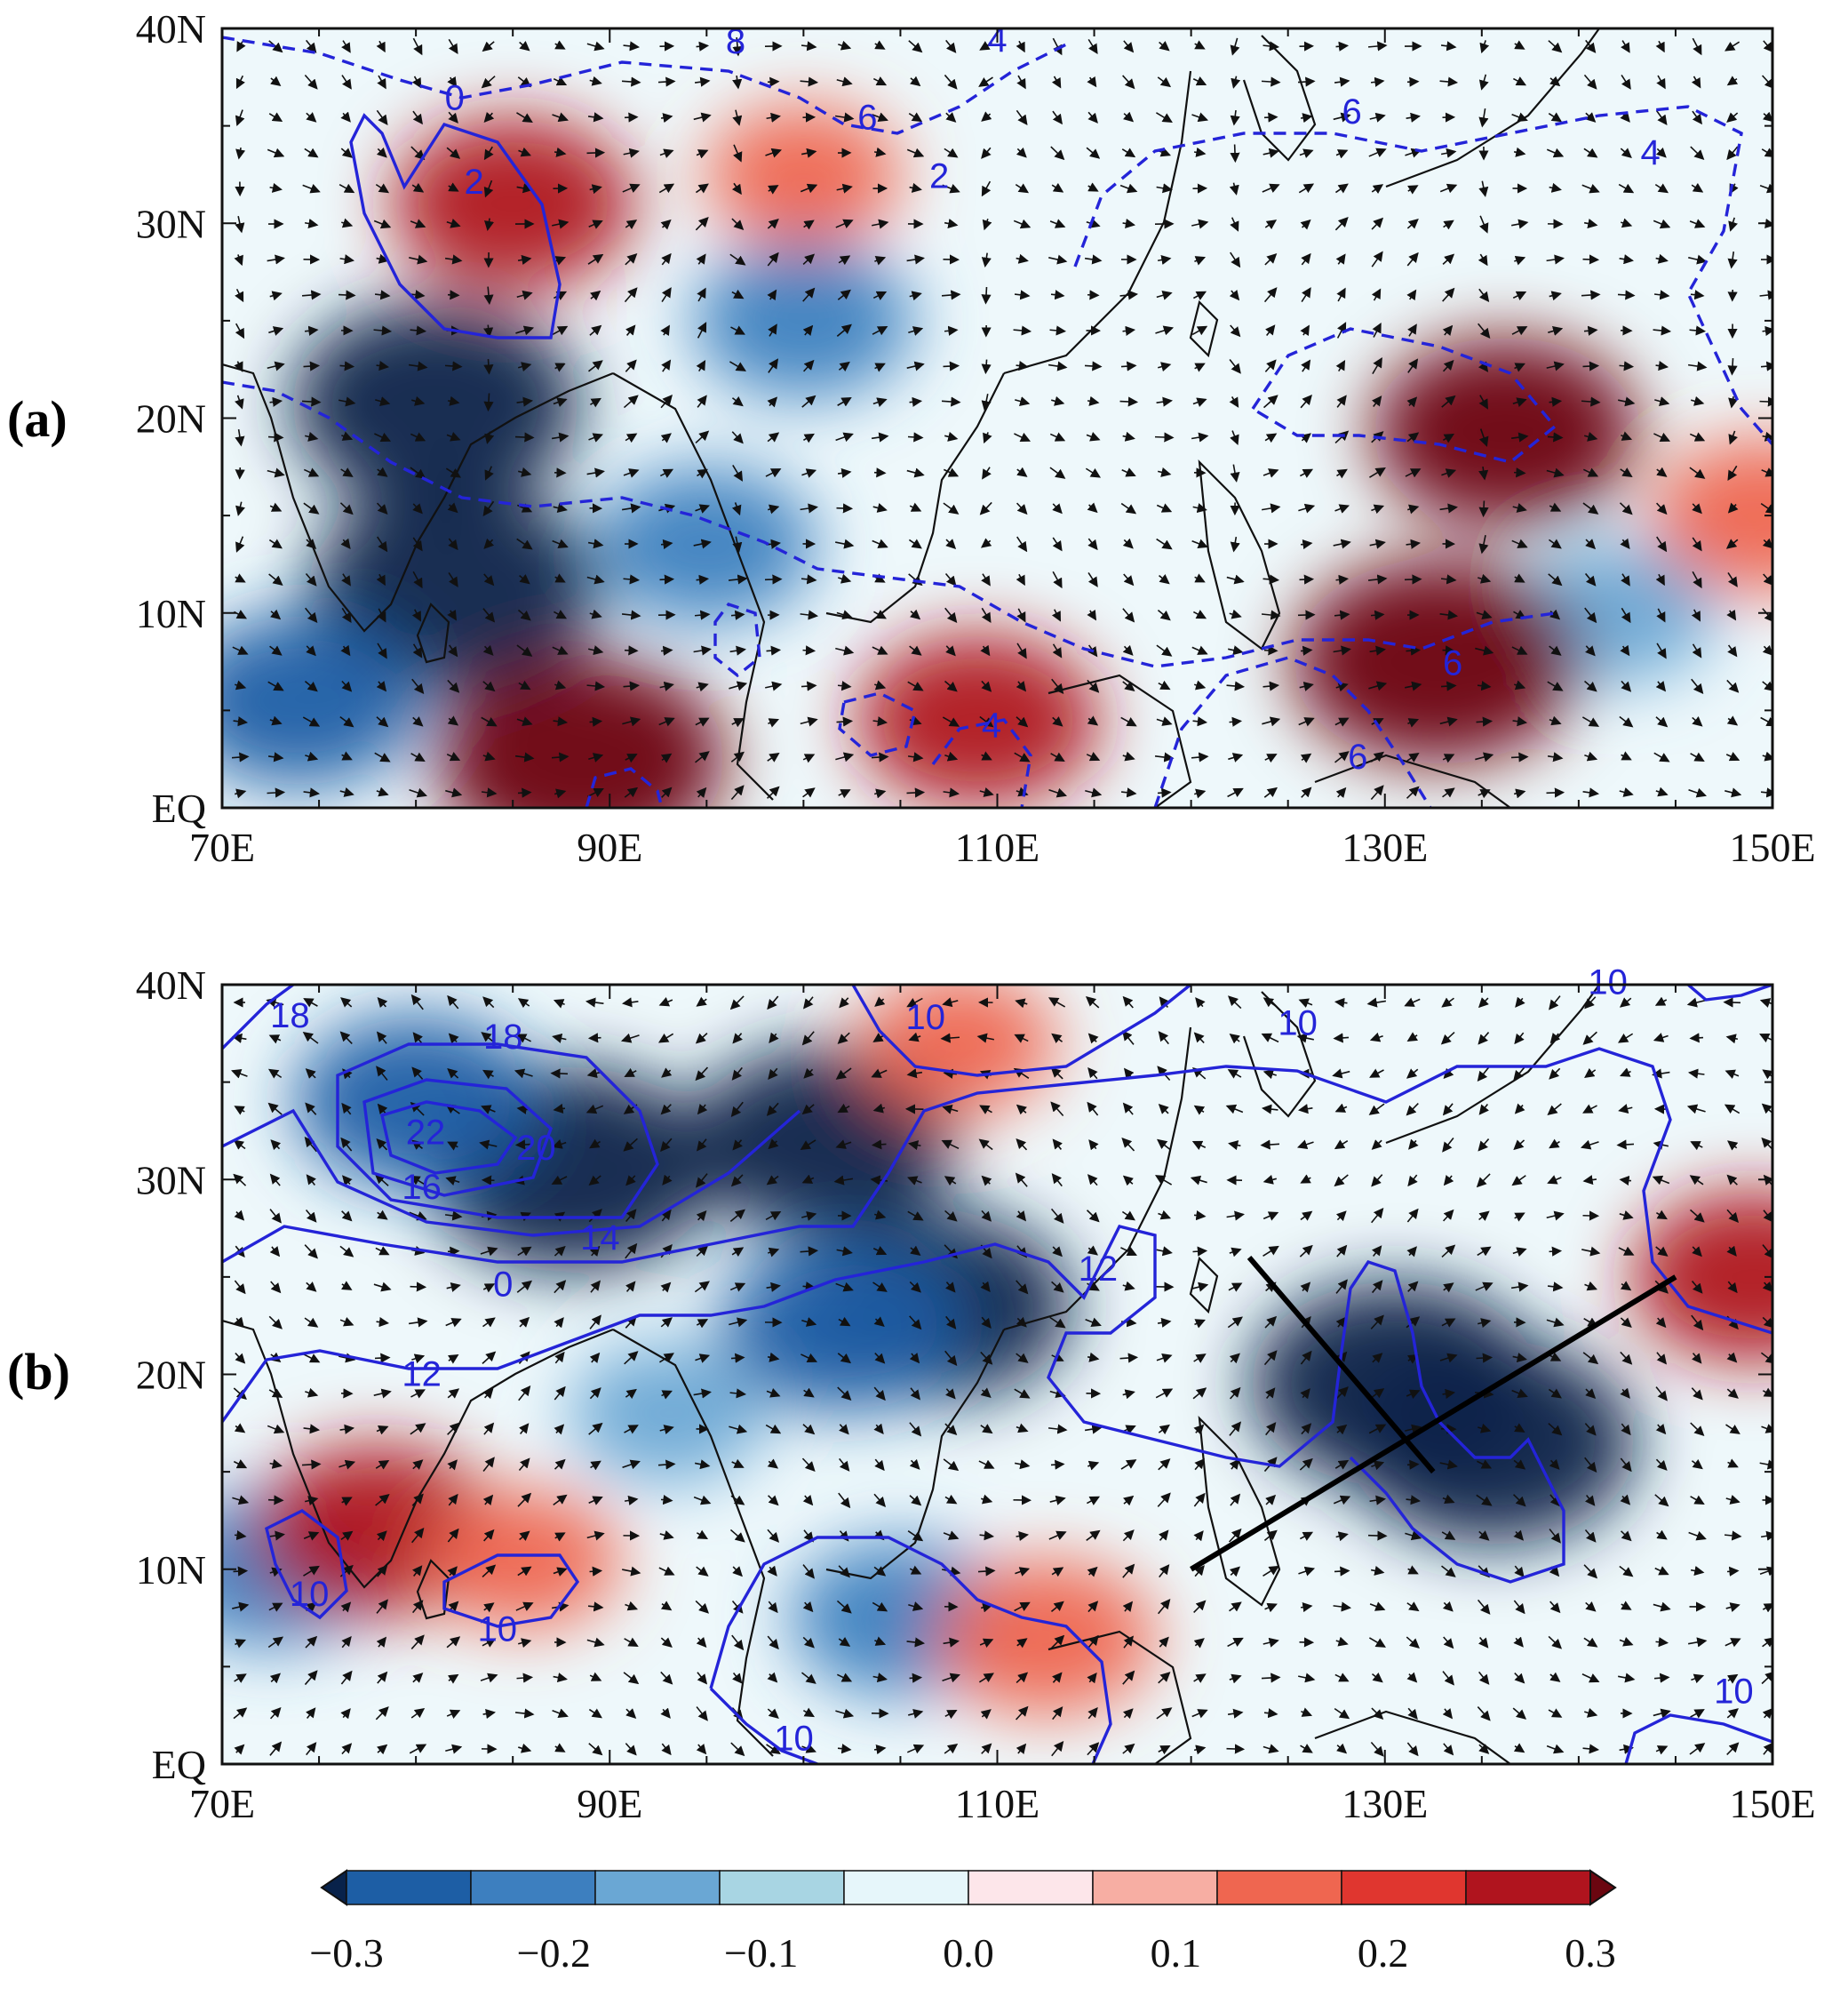  Describe the element at coordinates (37, 419) in the screenshot. I see `panel-a-label: (a)` at that location.